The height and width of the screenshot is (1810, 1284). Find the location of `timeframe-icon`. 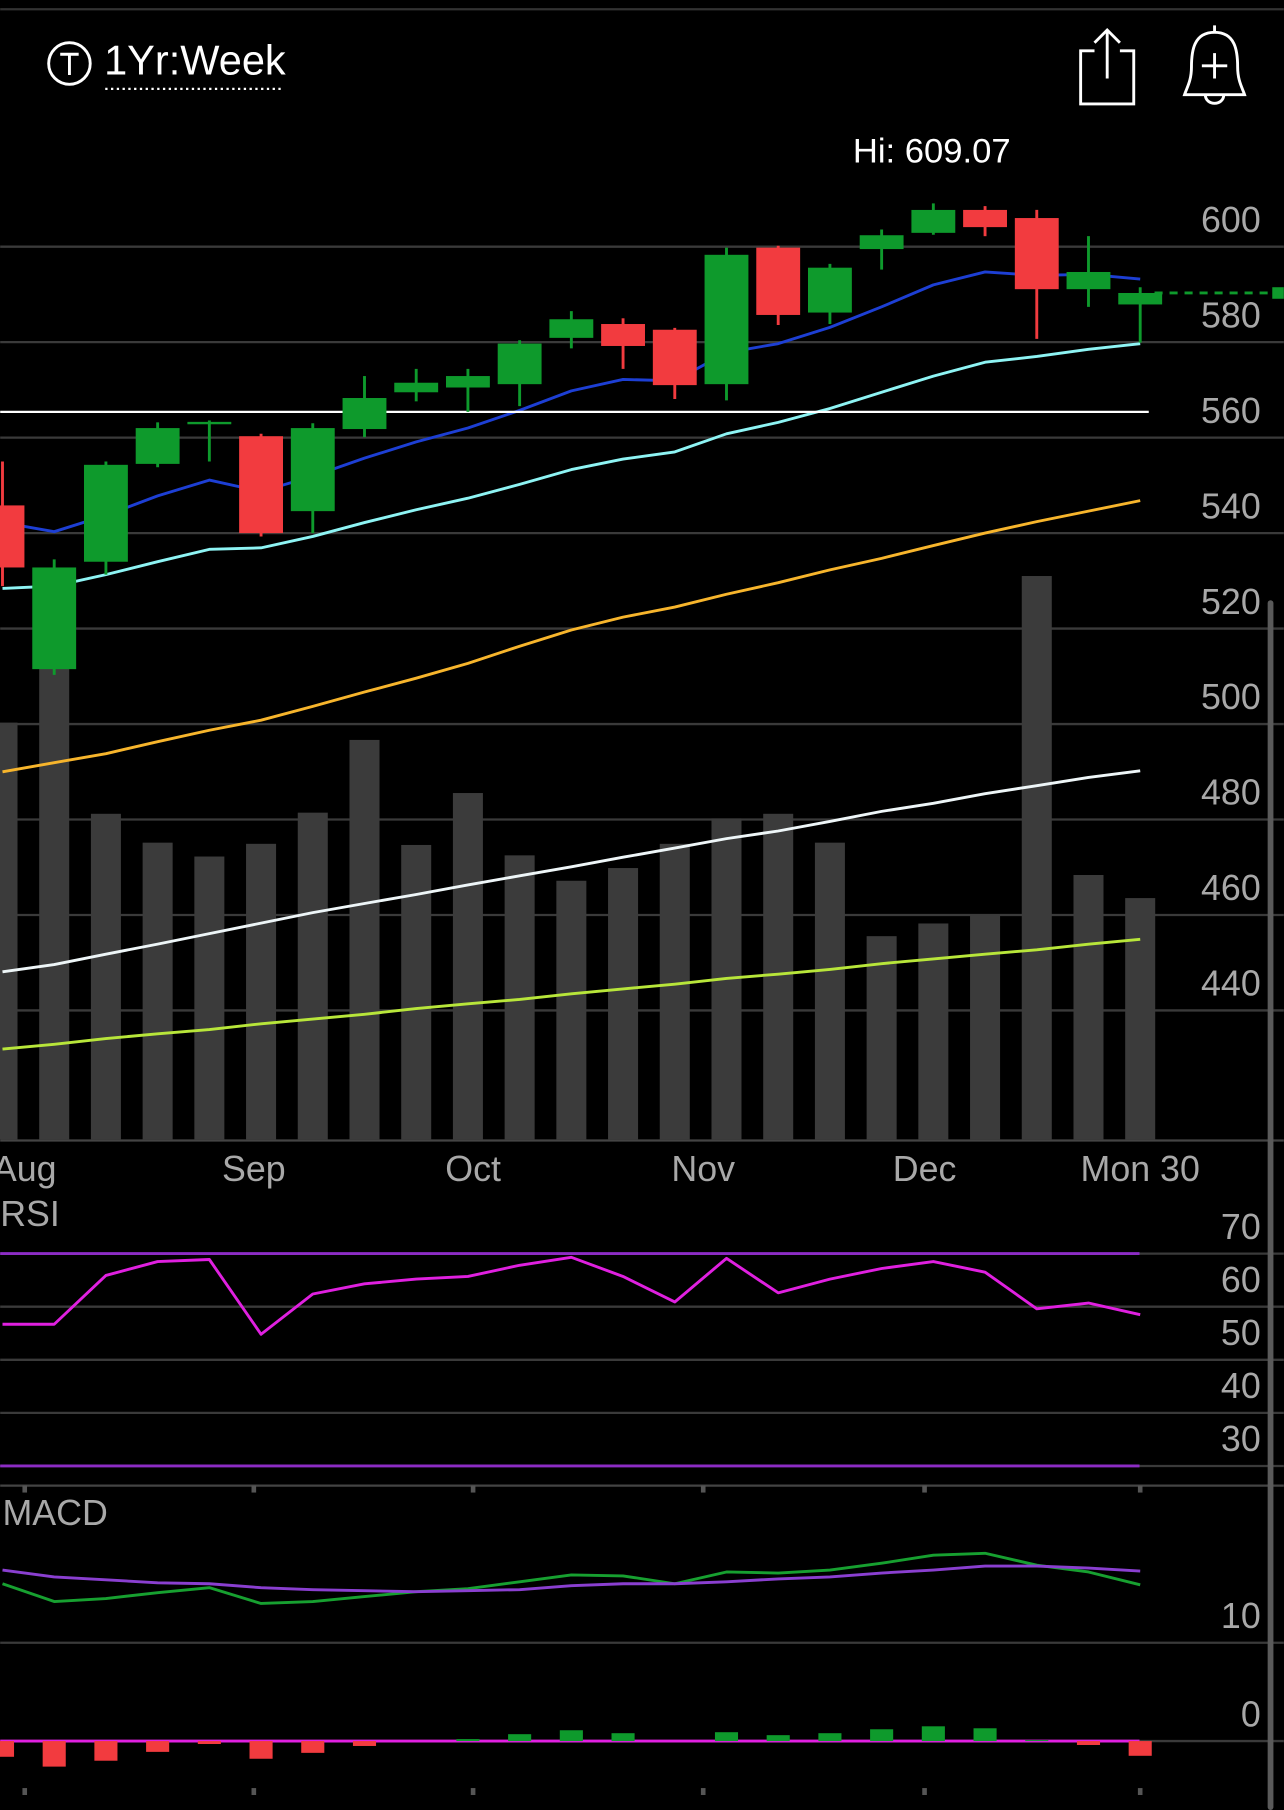

timeframe-icon is located at coordinates (69, 63).